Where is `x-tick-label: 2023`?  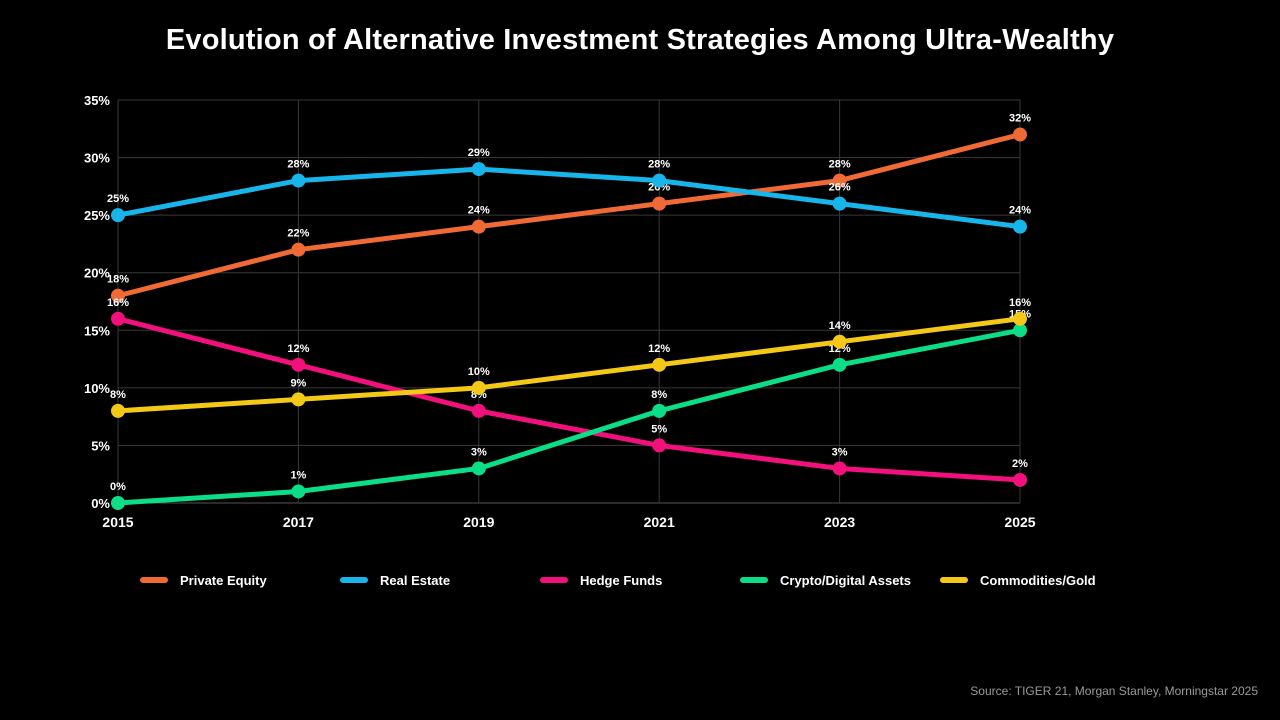 x-tick-label: 2023 is located at coordinates (839, 522).